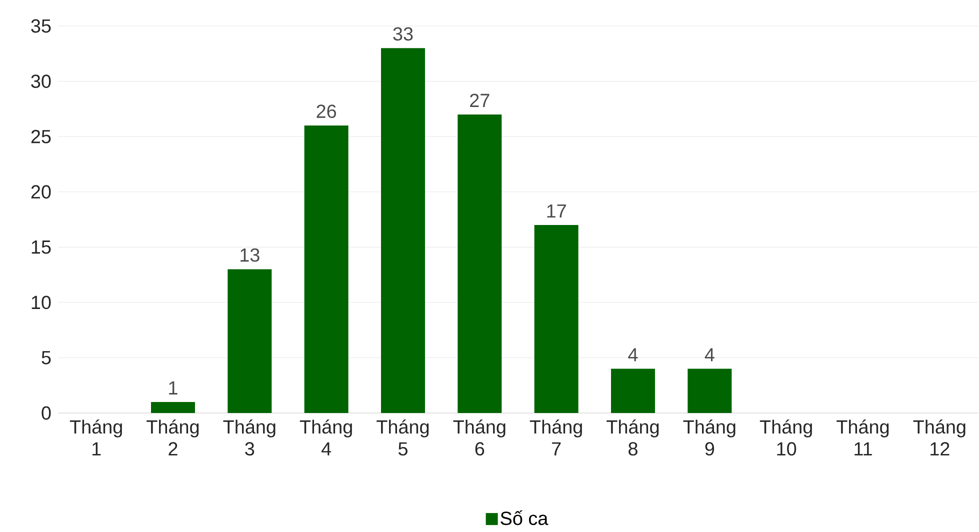 This screenshot has width=979, height=532. Describe the element at coordinates (172, 438) in the screenshot. I see `x-tick-label: Tháng 2` at that location.